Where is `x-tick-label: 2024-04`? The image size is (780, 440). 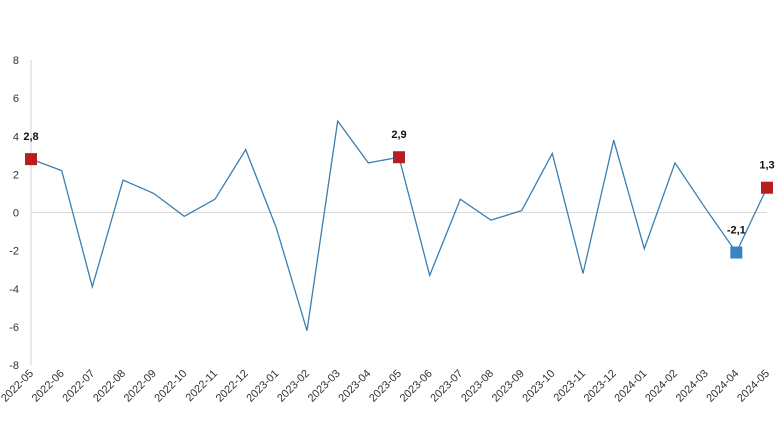 x-tick-label: 2024-04 is located at coordinates (722, 386).